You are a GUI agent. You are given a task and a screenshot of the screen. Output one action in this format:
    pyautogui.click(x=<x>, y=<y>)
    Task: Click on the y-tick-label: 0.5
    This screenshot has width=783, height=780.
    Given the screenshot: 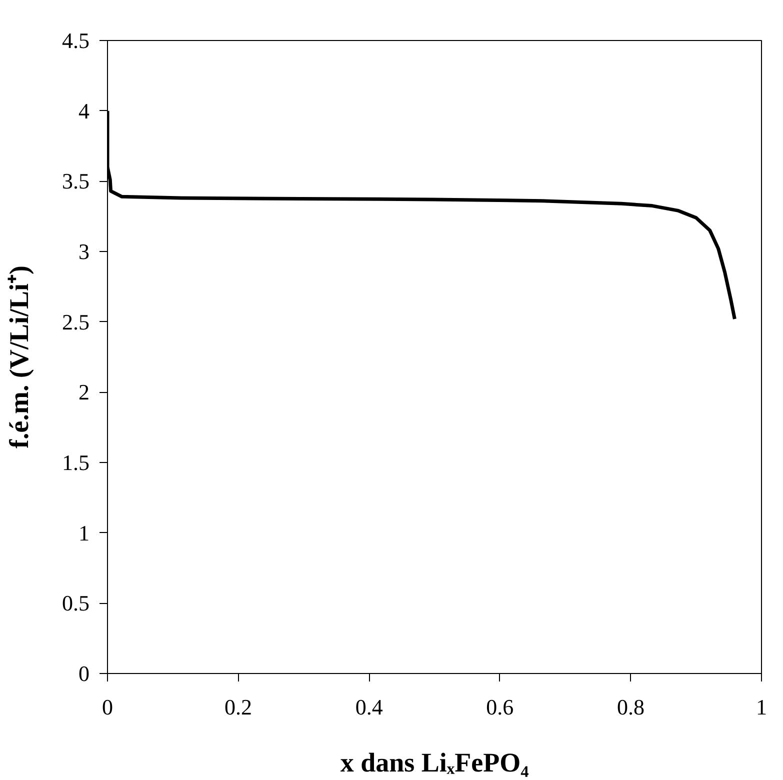 What is the action you would take?
    pyautogui.click(x=76, y=603)
    